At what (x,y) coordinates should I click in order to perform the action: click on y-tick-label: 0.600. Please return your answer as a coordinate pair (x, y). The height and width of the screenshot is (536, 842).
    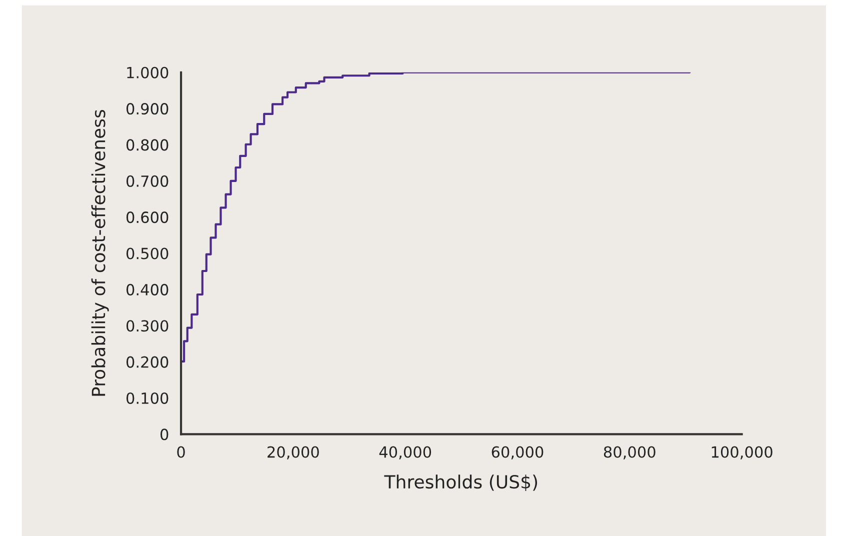
    Looking at the image, I should click on (147, 218).